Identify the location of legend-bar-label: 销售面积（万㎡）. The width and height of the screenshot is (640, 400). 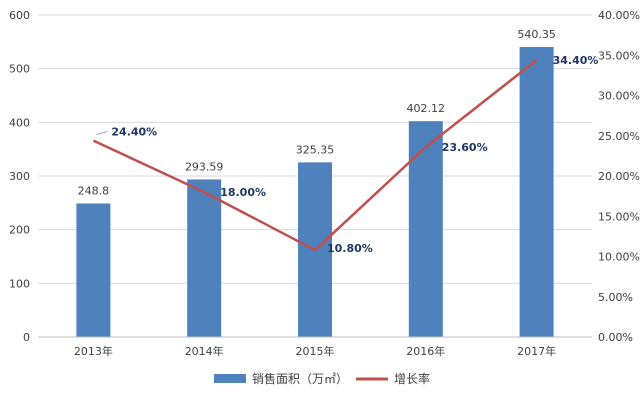
(300, 378).